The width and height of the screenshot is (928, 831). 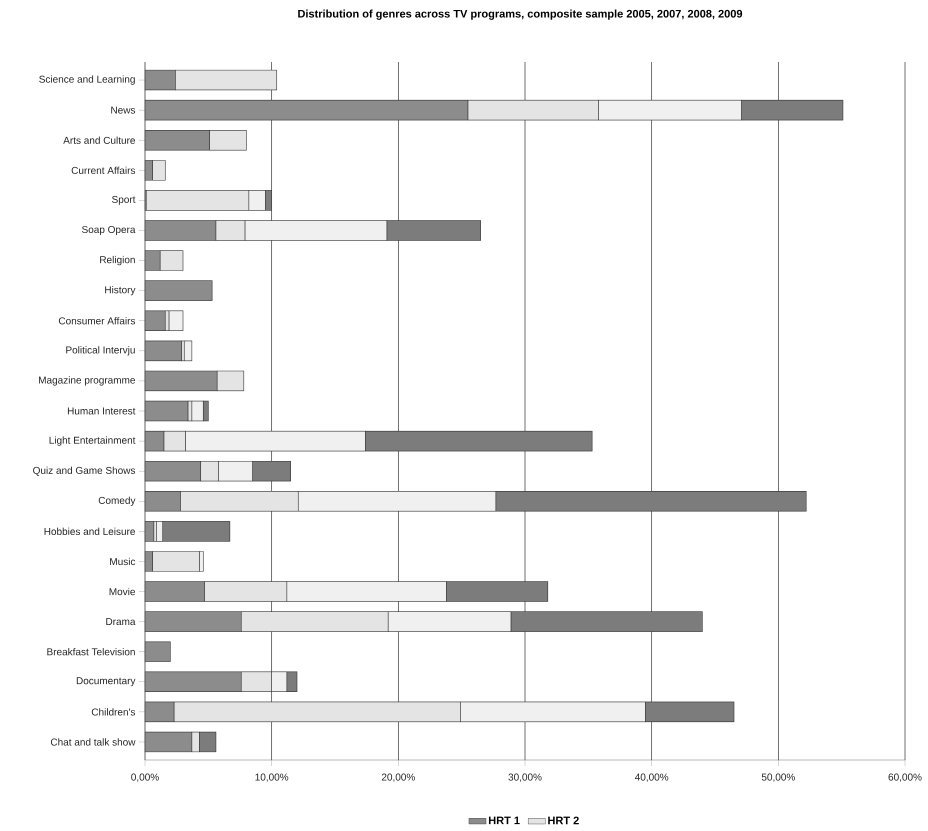 What do you see at coordinates (271, 778) in the screenshot?
I see `x-tick-label: 10,00%` at bounding box center [271, 778].